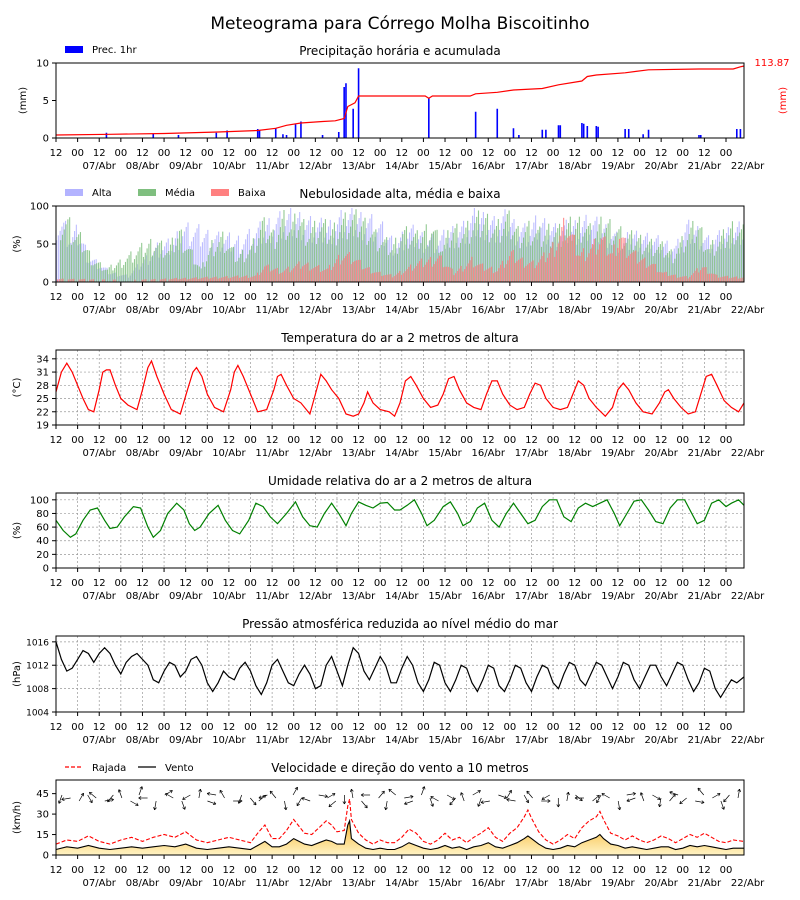 The width and height of the screenshot is (800, 900). Describe the element at coordinates (143, 310) in the screenshot. I see `x-date-label: 08/Abr` at that location.